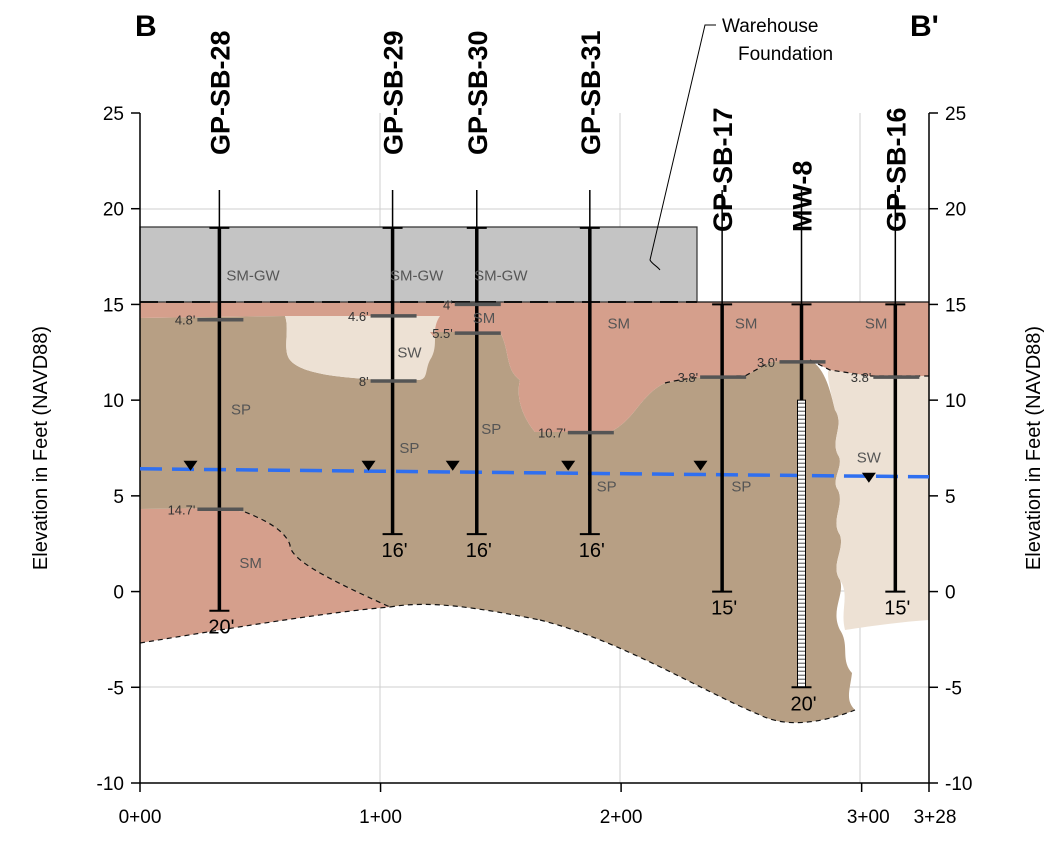  I want to click on y-tick-label-right: 25, so click(955, 114).